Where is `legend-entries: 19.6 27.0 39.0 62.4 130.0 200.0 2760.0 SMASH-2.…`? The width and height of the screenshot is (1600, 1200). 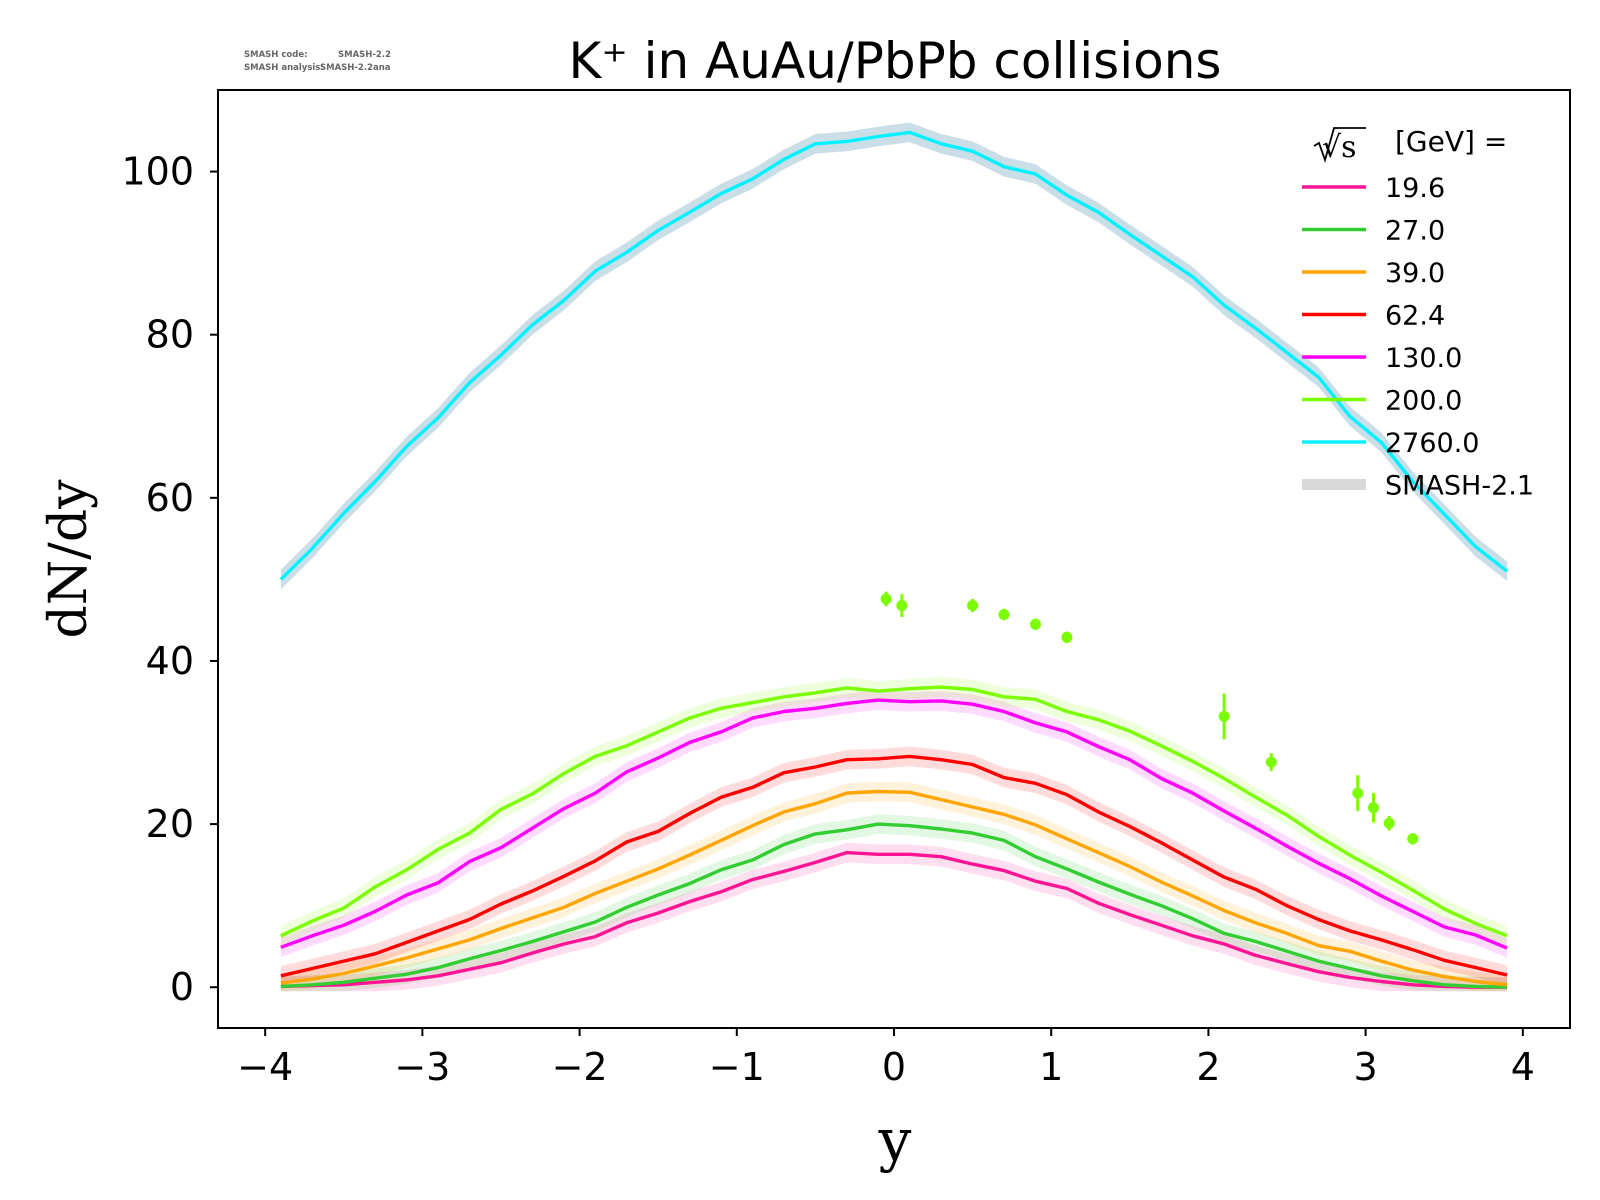
legend-entries: 19.6 27.0 39.0 62.4 130.0 200.0 2760.0 SMASH-2.… is located at coordinates (1418, 337).